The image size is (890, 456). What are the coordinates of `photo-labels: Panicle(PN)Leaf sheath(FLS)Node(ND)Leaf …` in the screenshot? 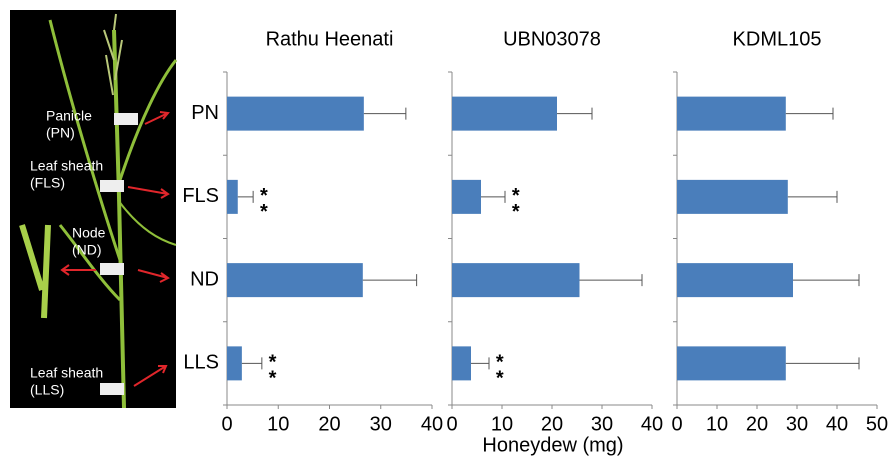 It's located at (68, 253).